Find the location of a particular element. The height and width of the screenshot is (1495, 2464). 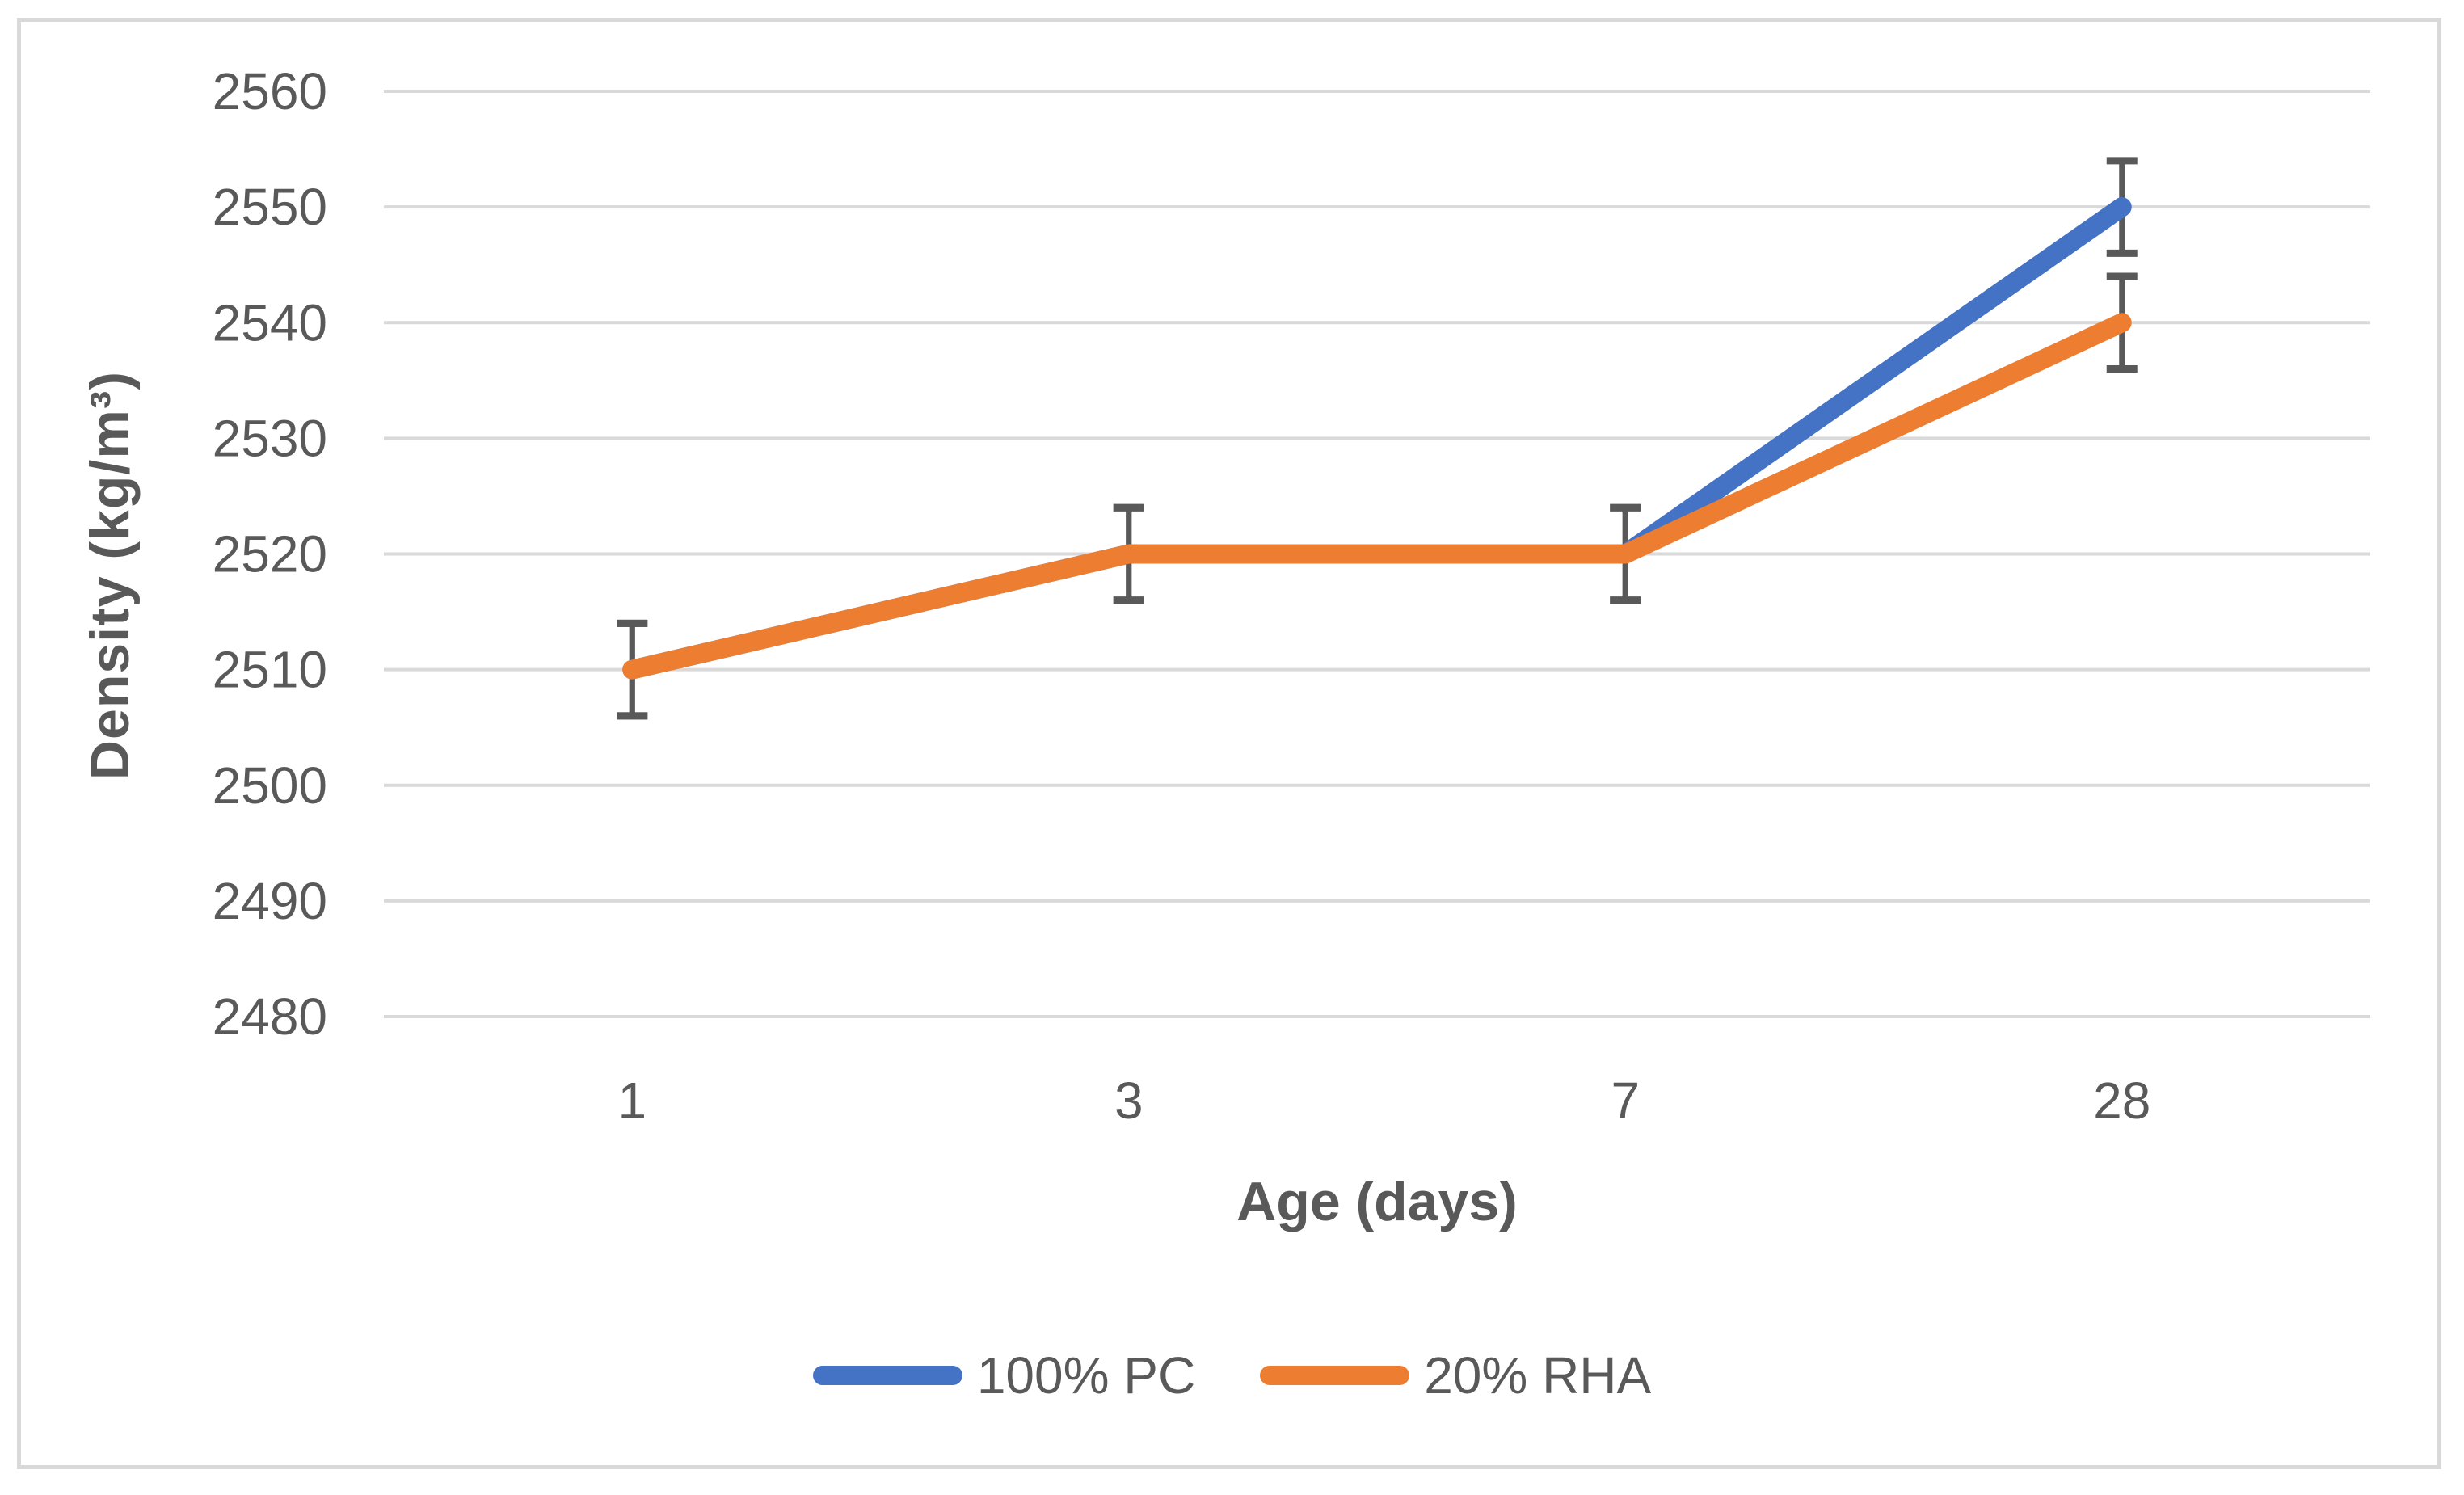

y-tick-label: 2490 is located at coordinates (270, 901).